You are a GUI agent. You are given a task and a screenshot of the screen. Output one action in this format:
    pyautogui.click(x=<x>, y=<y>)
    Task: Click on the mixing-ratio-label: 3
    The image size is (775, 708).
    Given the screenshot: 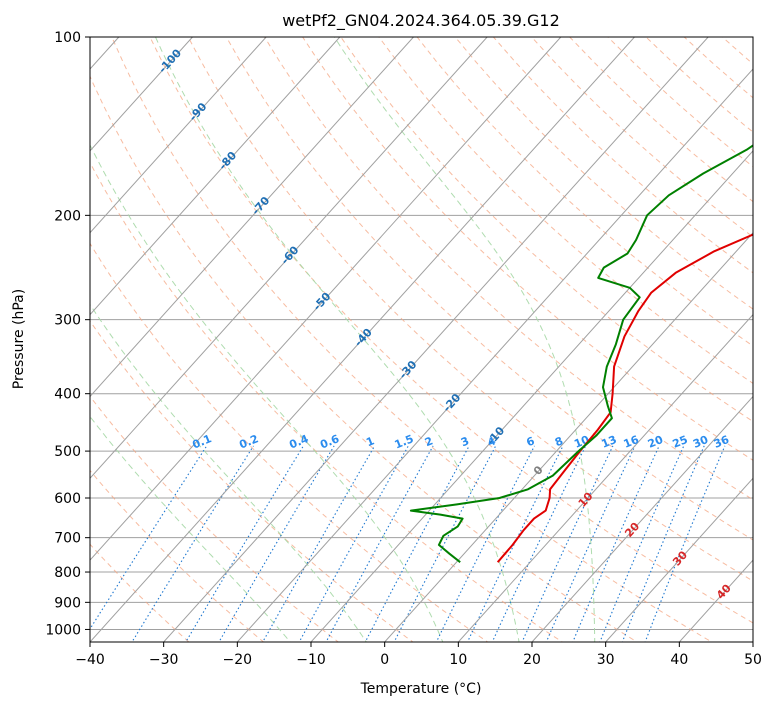 What is the action you would take?
    pyautogui.click(x=465, y=441)
    